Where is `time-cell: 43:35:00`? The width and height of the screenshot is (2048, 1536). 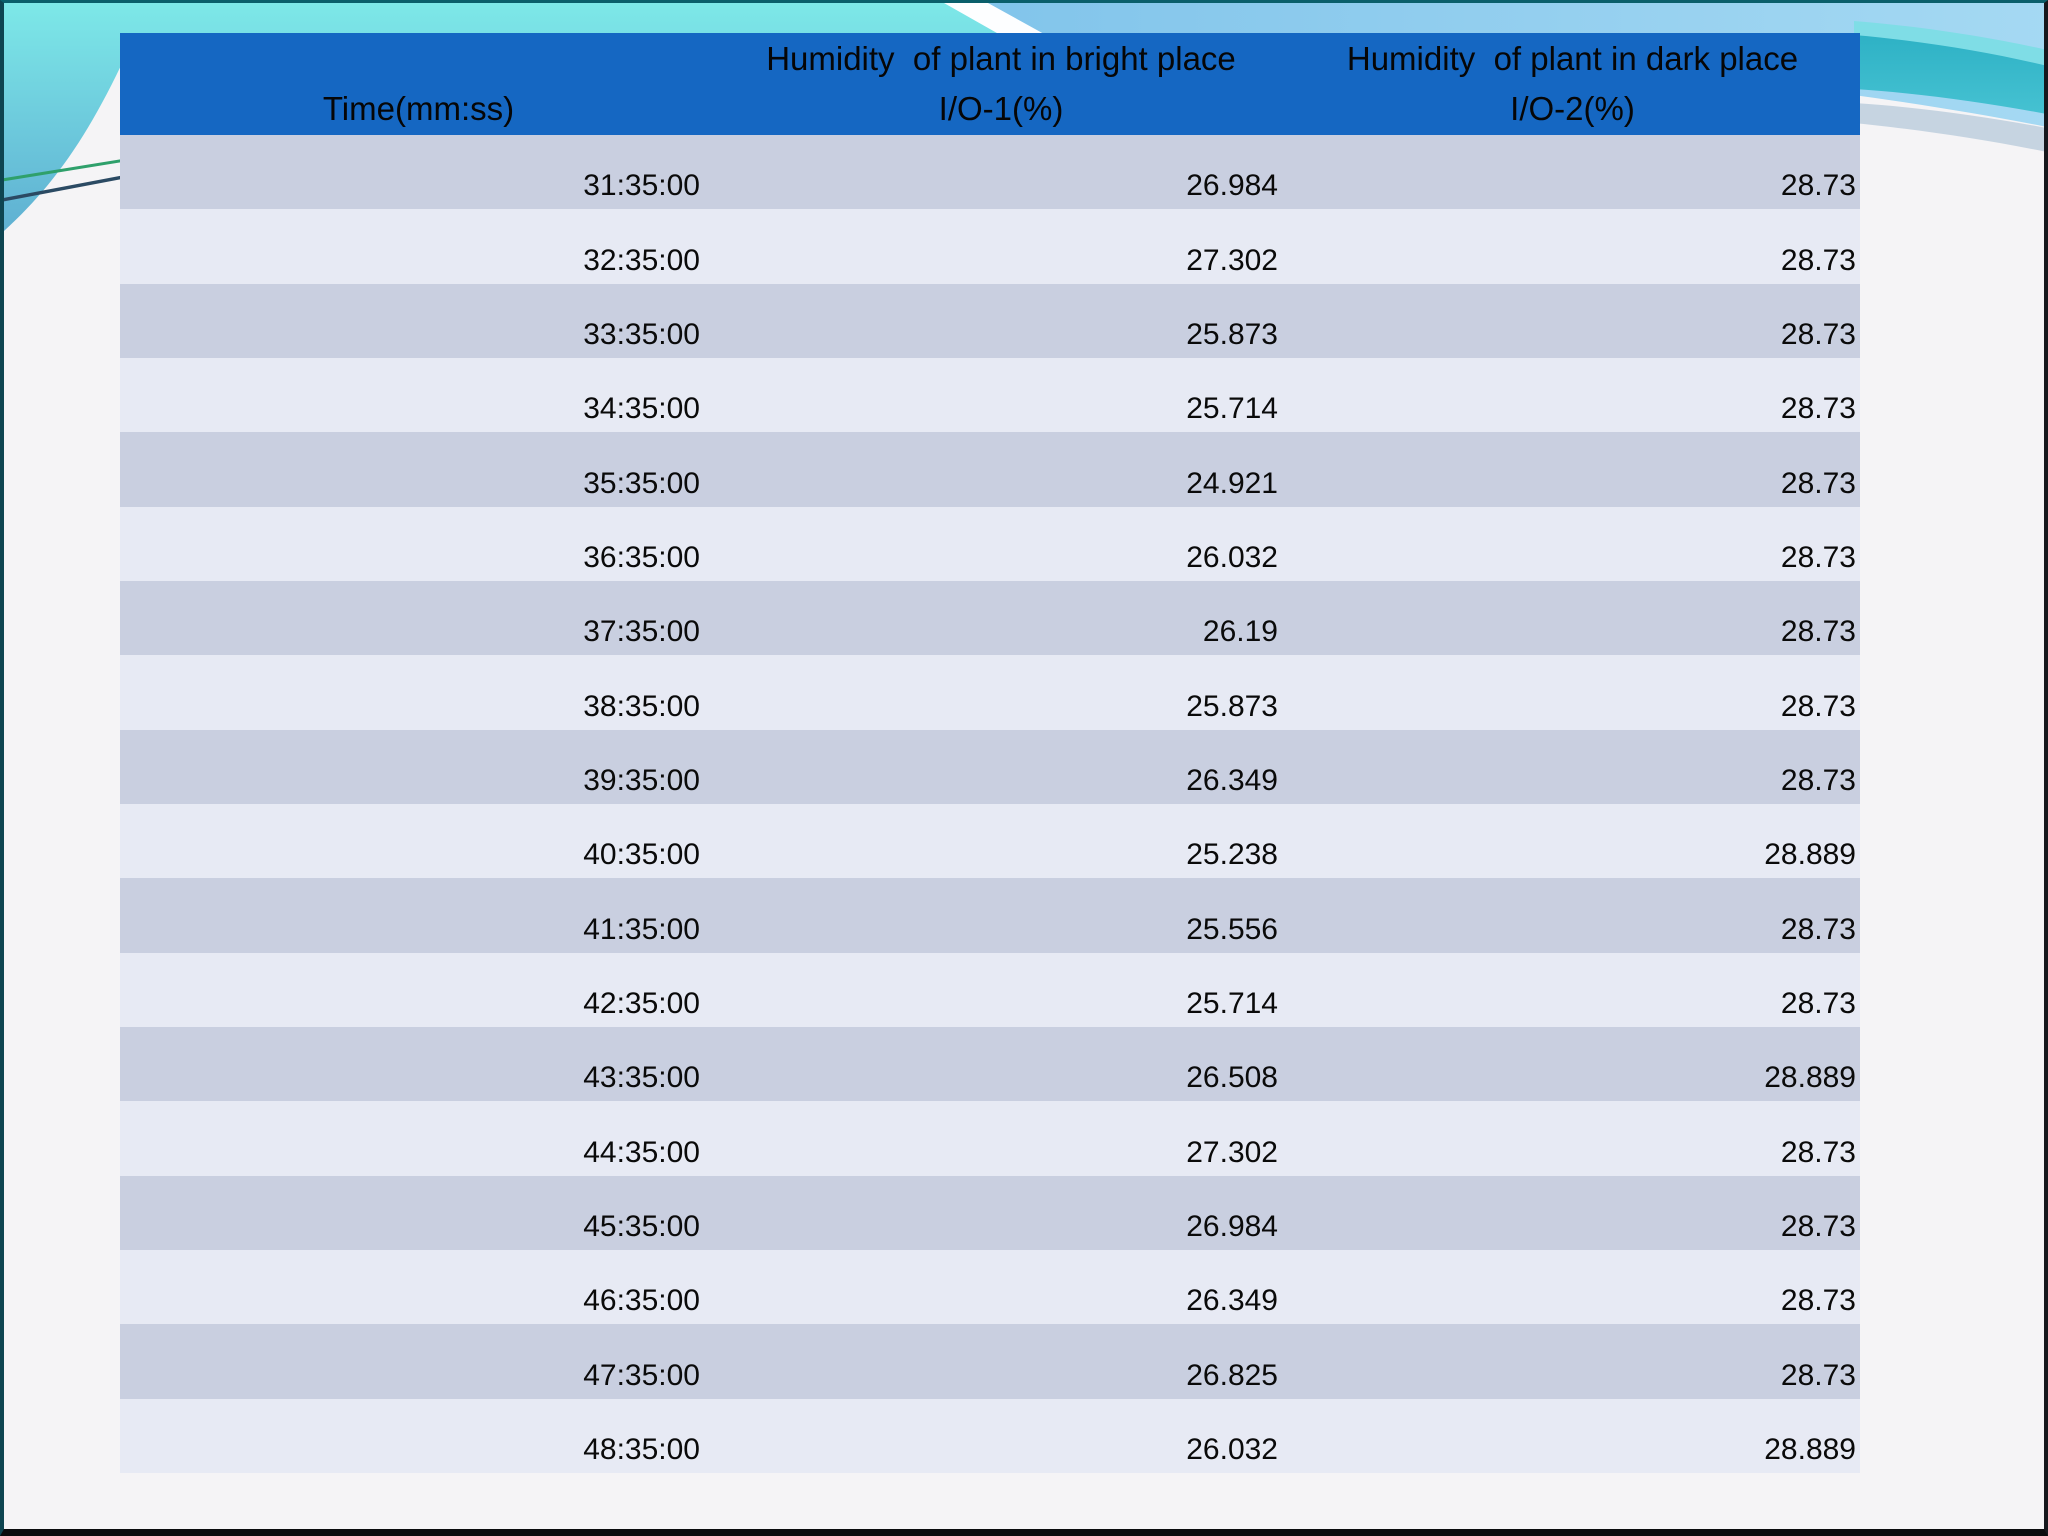 time-cell: 43:35:00 is located at coordinates (418, 1064).